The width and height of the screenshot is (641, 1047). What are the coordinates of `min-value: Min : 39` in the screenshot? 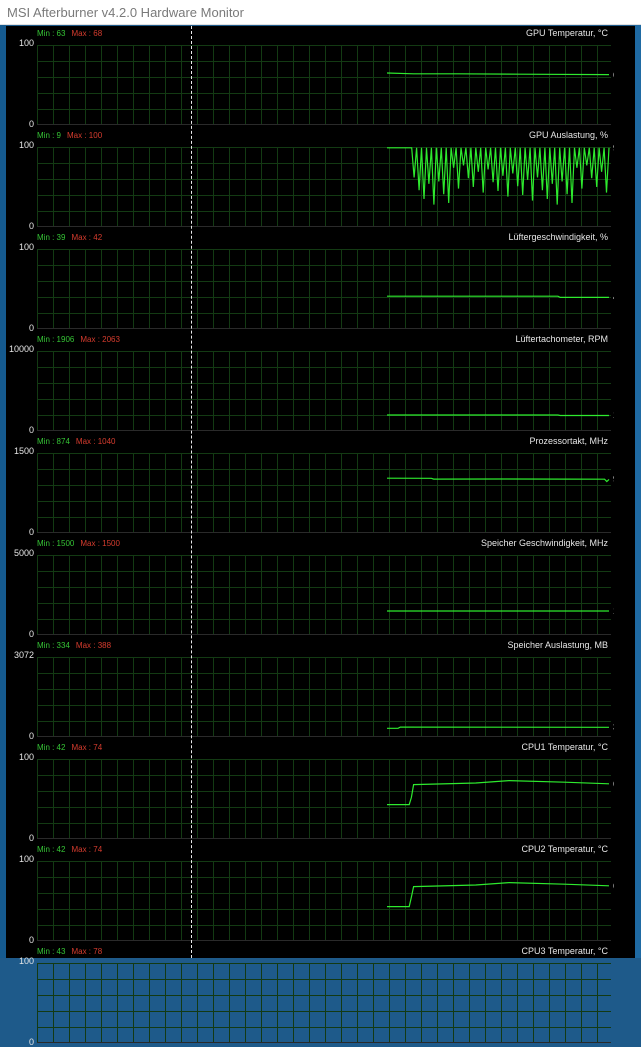 It's located at (51, 237).